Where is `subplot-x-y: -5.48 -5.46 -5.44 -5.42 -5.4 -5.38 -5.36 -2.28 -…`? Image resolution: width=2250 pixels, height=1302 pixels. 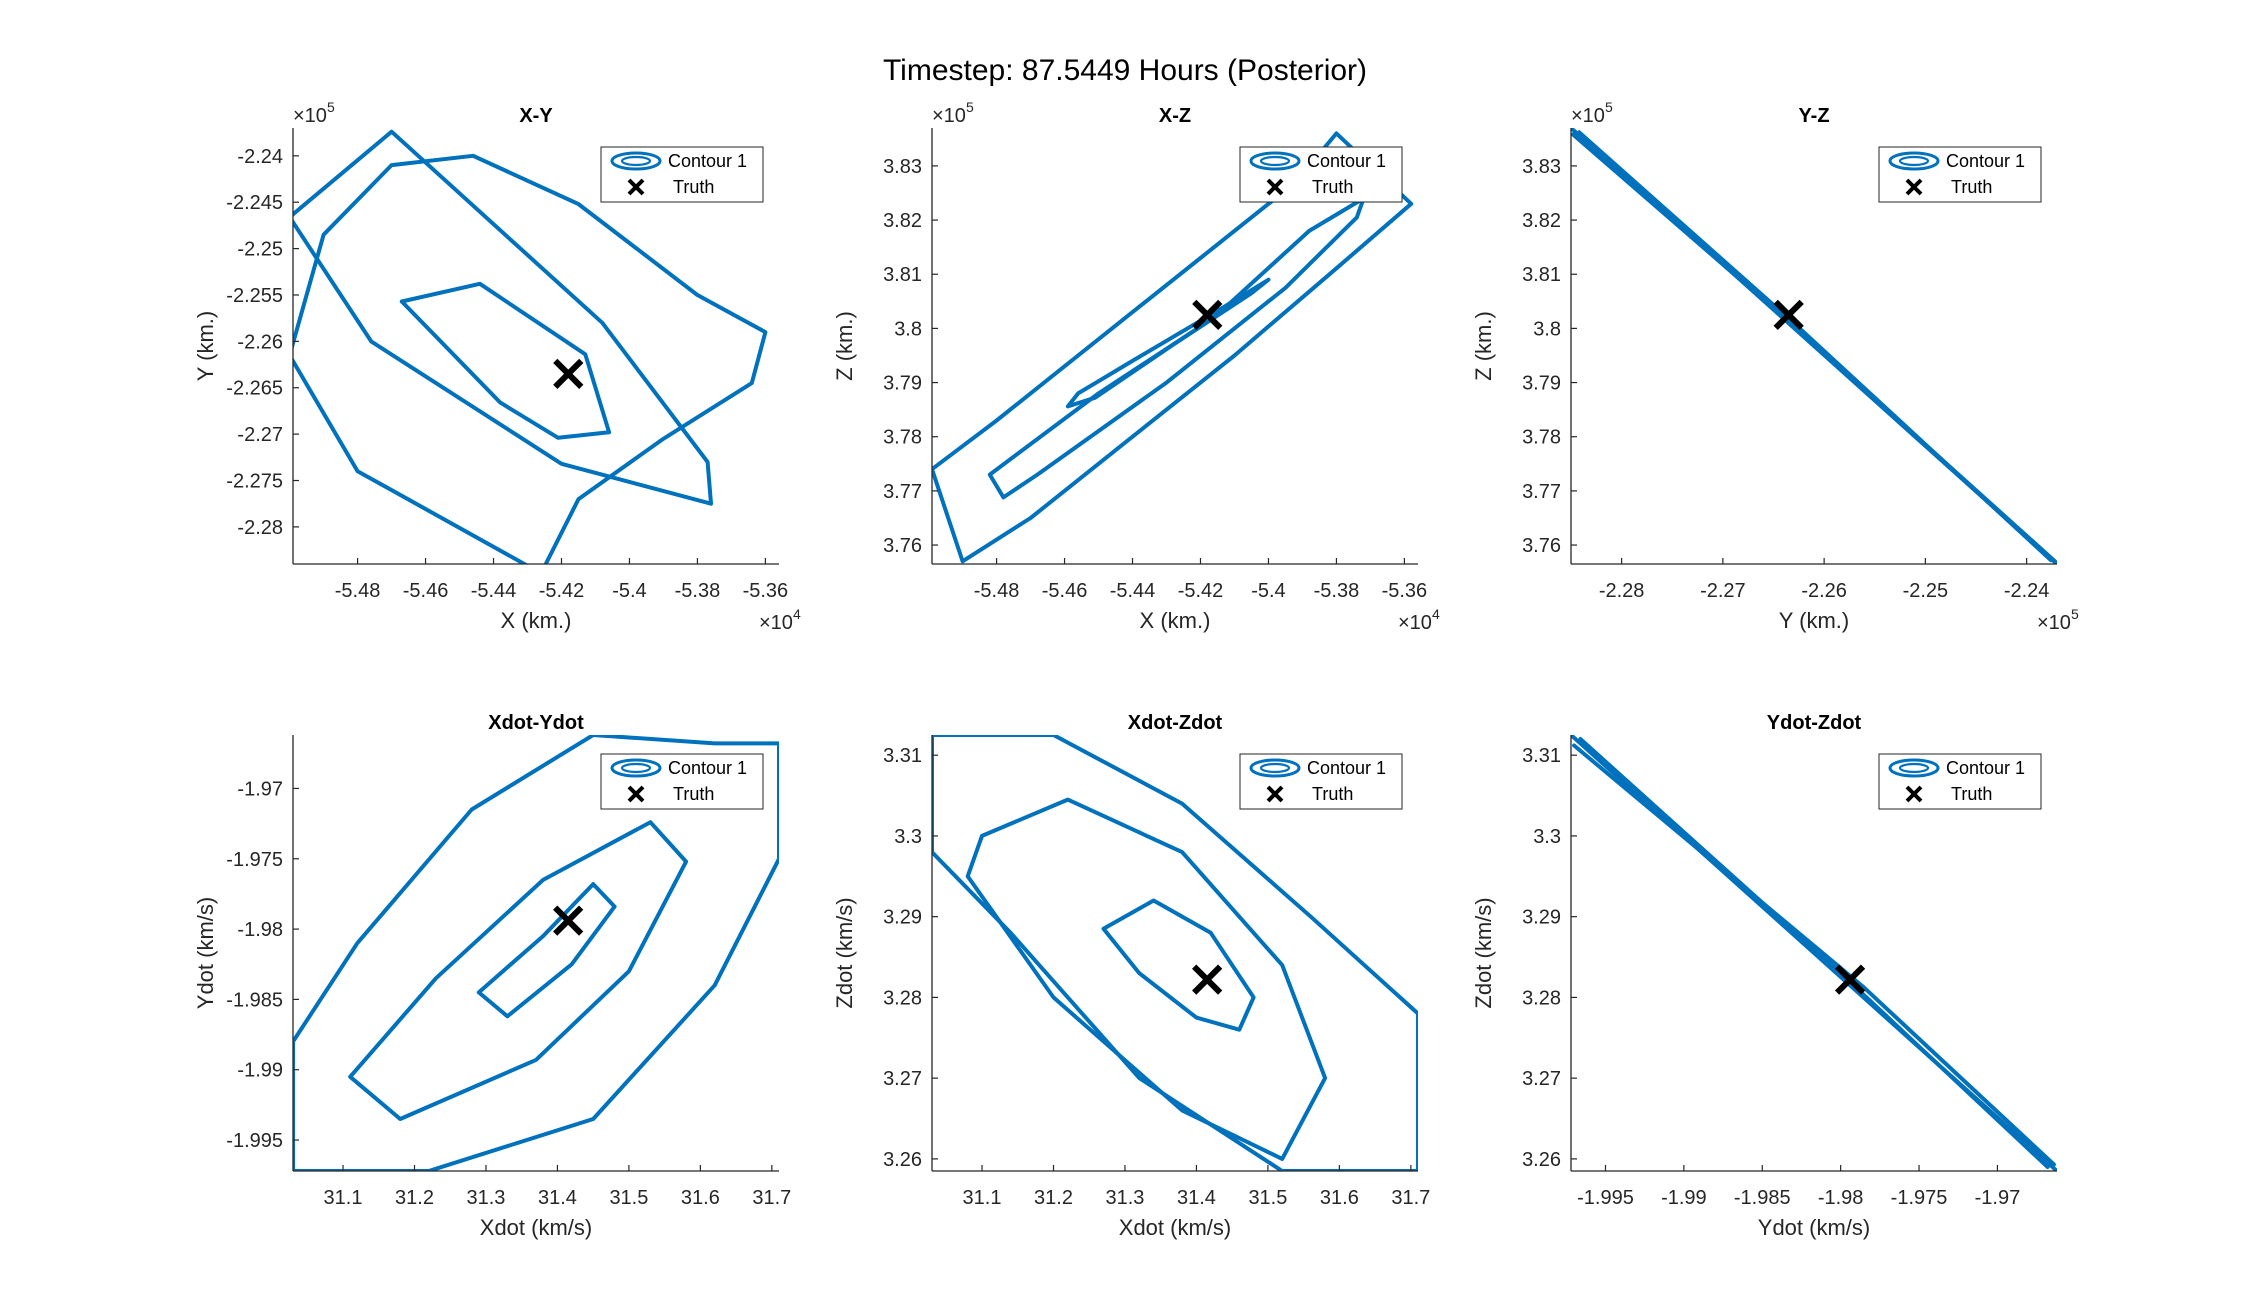 subplot-x-y: -5.48 -5.46 -5.44 -5.42 -5.4 -5.38 -5.36 -2.28 -… is located at coordinates (497, 366).